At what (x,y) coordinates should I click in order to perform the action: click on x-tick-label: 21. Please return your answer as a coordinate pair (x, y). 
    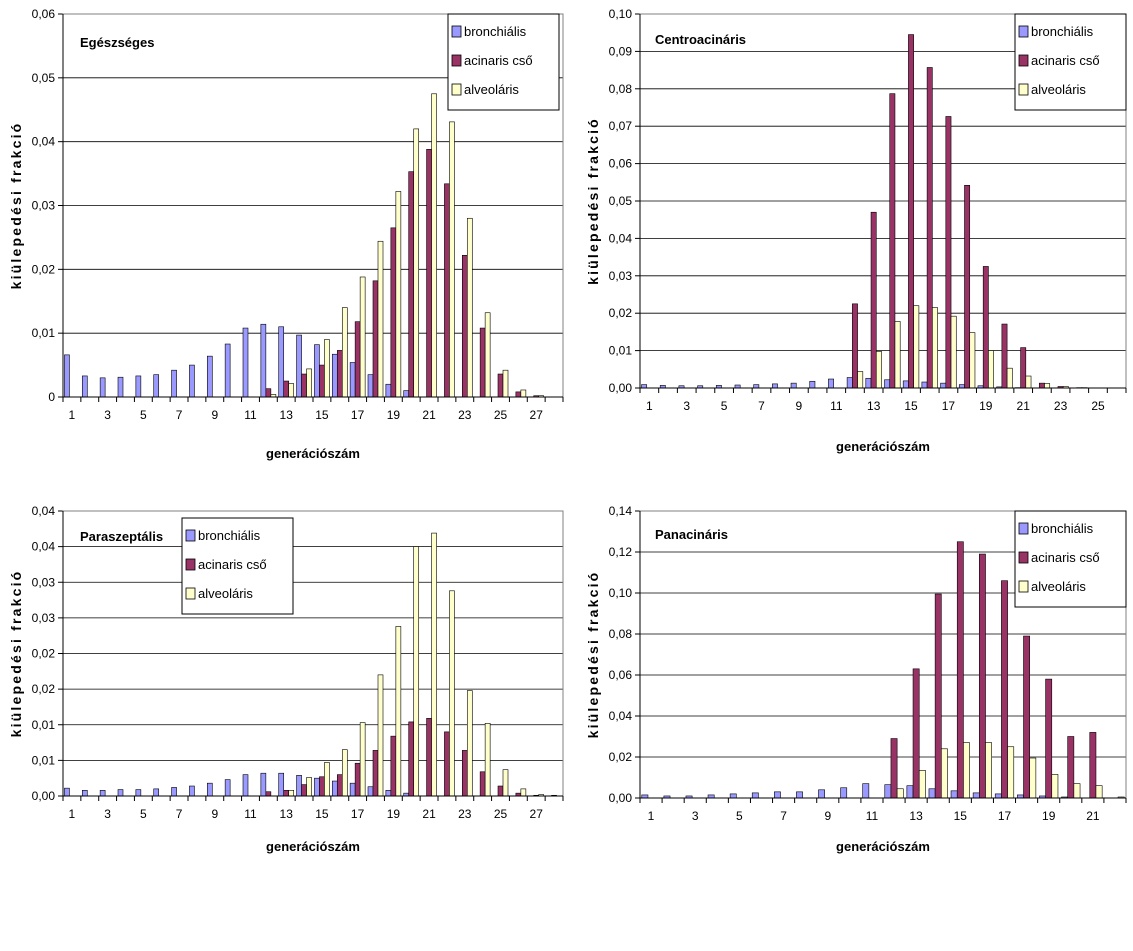
    Looking at the image, I should click on (429, 415).